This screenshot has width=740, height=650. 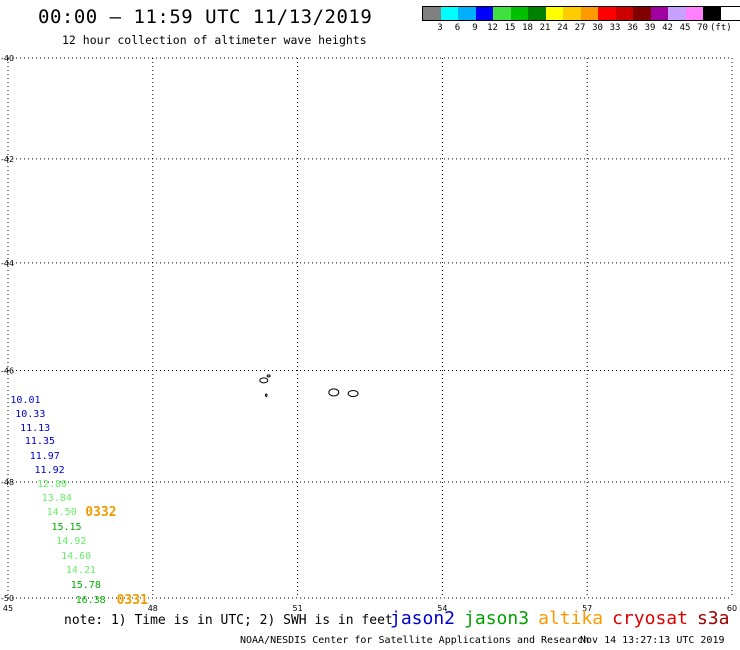 I want to click on lon-tick-label: 54, so click(x=442, y=608).